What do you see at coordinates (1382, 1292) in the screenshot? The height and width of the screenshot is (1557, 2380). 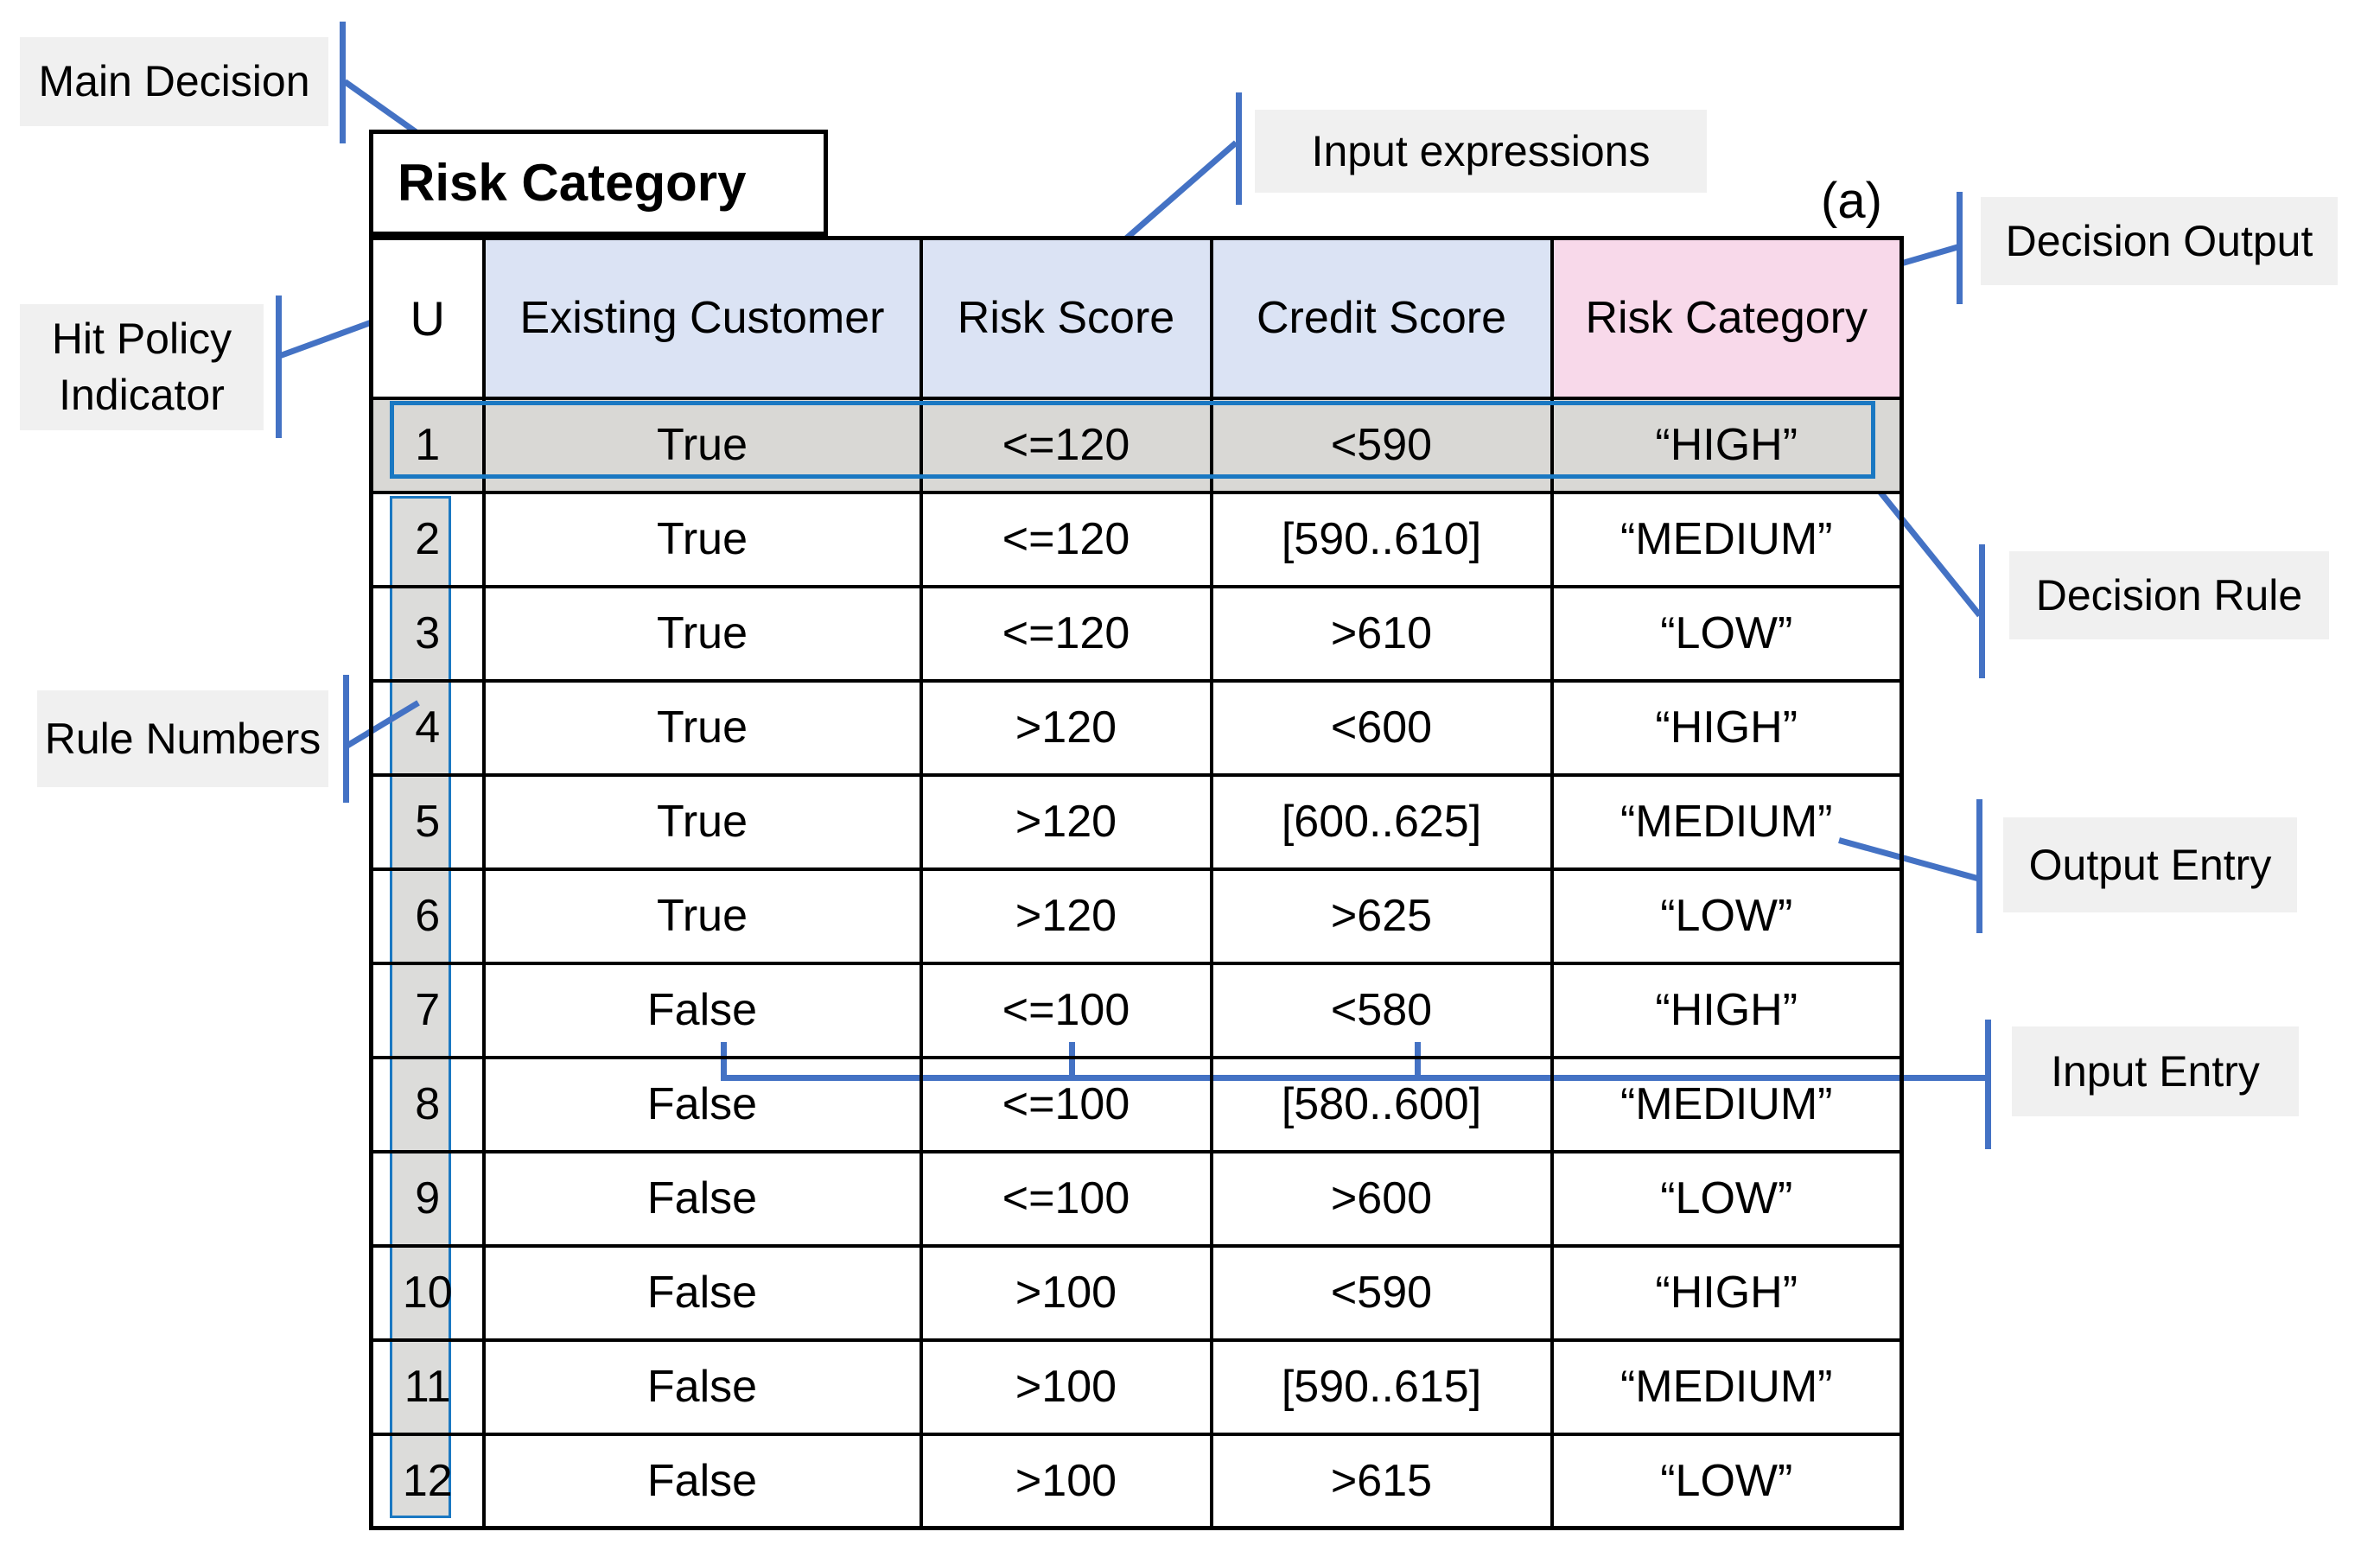 I see `credit-score-entry: <590` at bounding box center [1382, 1292].